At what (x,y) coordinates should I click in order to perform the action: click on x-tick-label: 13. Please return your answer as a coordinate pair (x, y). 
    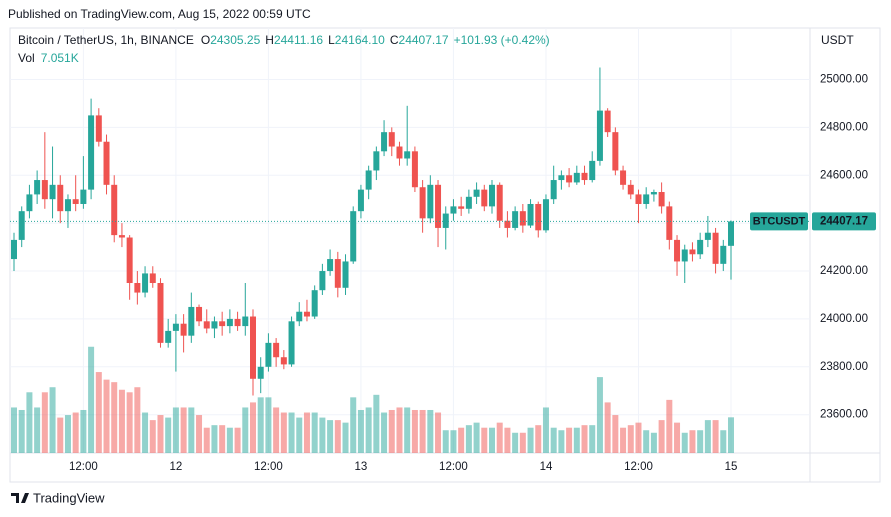
    Looking at the image, I should click on (361, 467).